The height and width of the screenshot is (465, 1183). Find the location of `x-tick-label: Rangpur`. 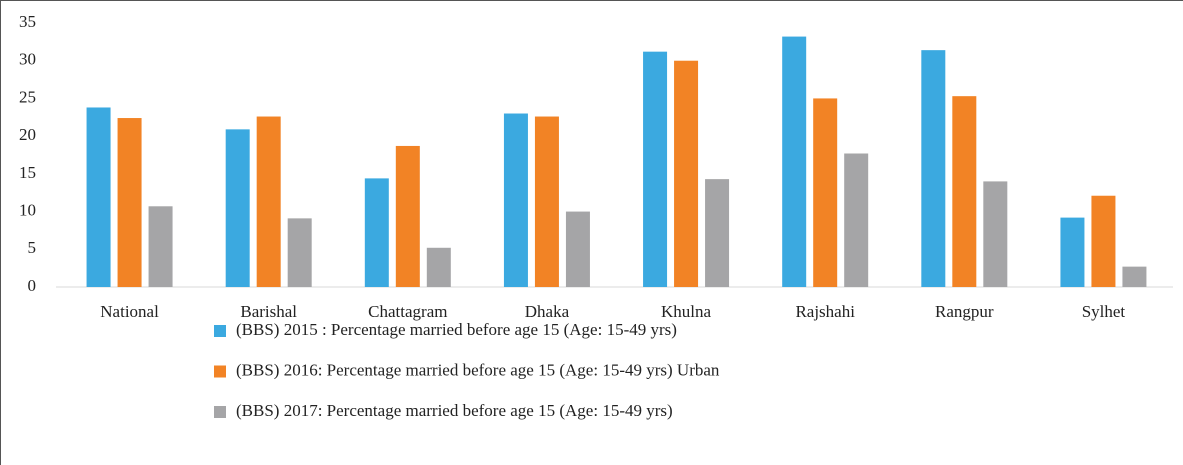

x-tick-label: Rangpur is located at coordinates (964, 311).